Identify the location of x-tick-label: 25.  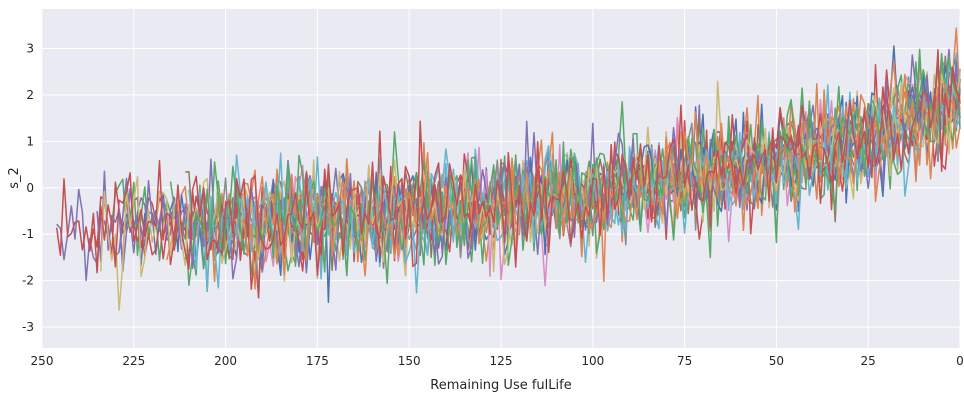
(868, 361).